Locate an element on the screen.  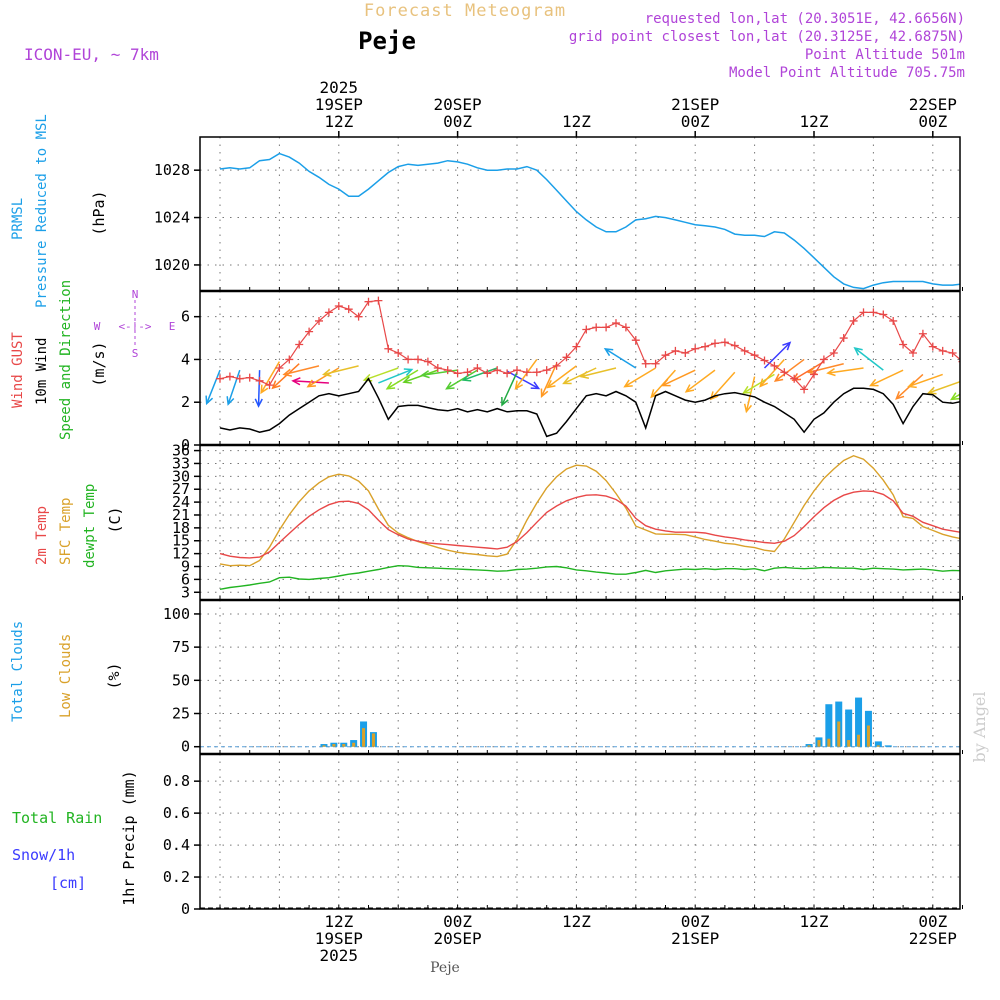
bottom-time-label: 20SEP is located at coordinates (458, 938).